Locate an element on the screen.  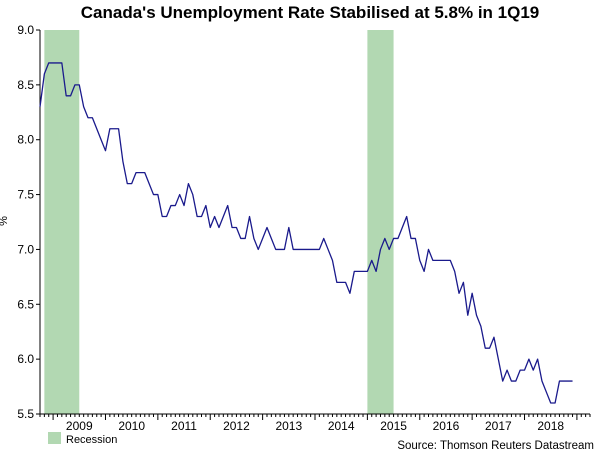
x-tick-label: 2013 is located at coordinates (288, 426).